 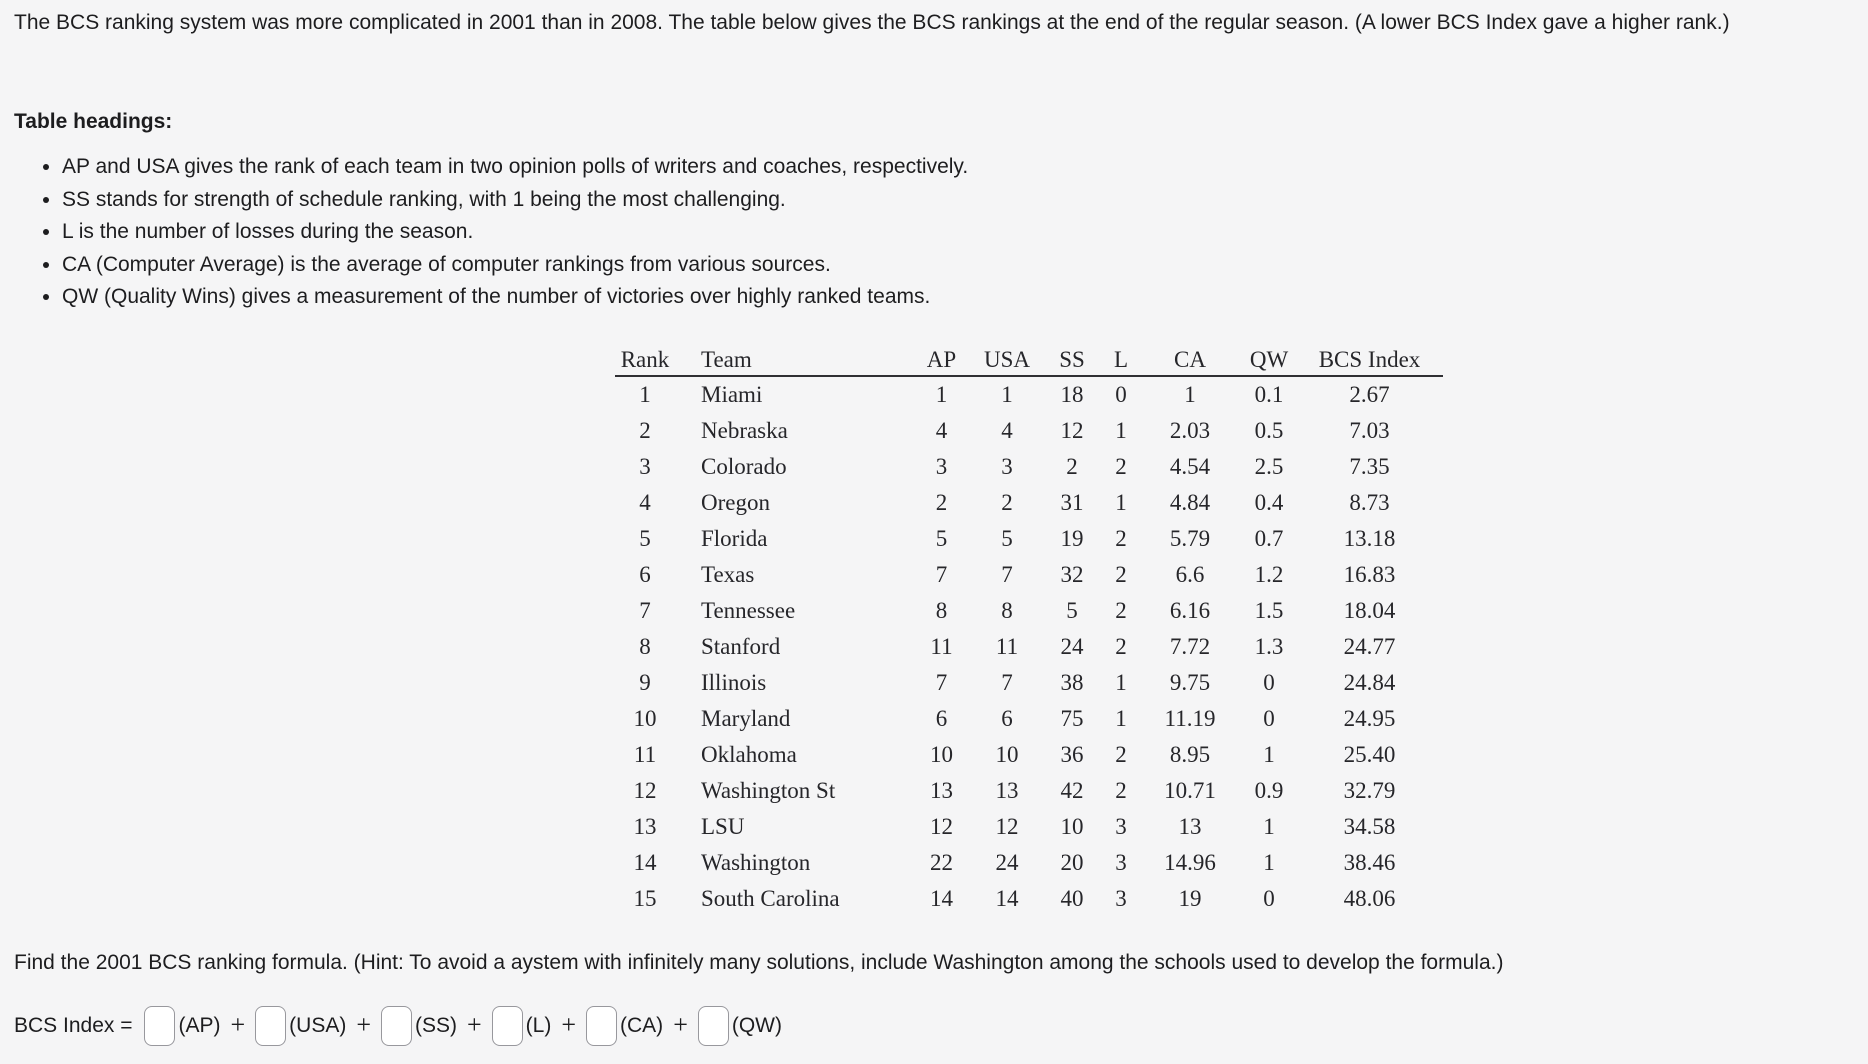 What do you see at coordinates (1369, 610) in the screenshot?
I see `table-cell: 18.04` at bounding box center [1369, 610].